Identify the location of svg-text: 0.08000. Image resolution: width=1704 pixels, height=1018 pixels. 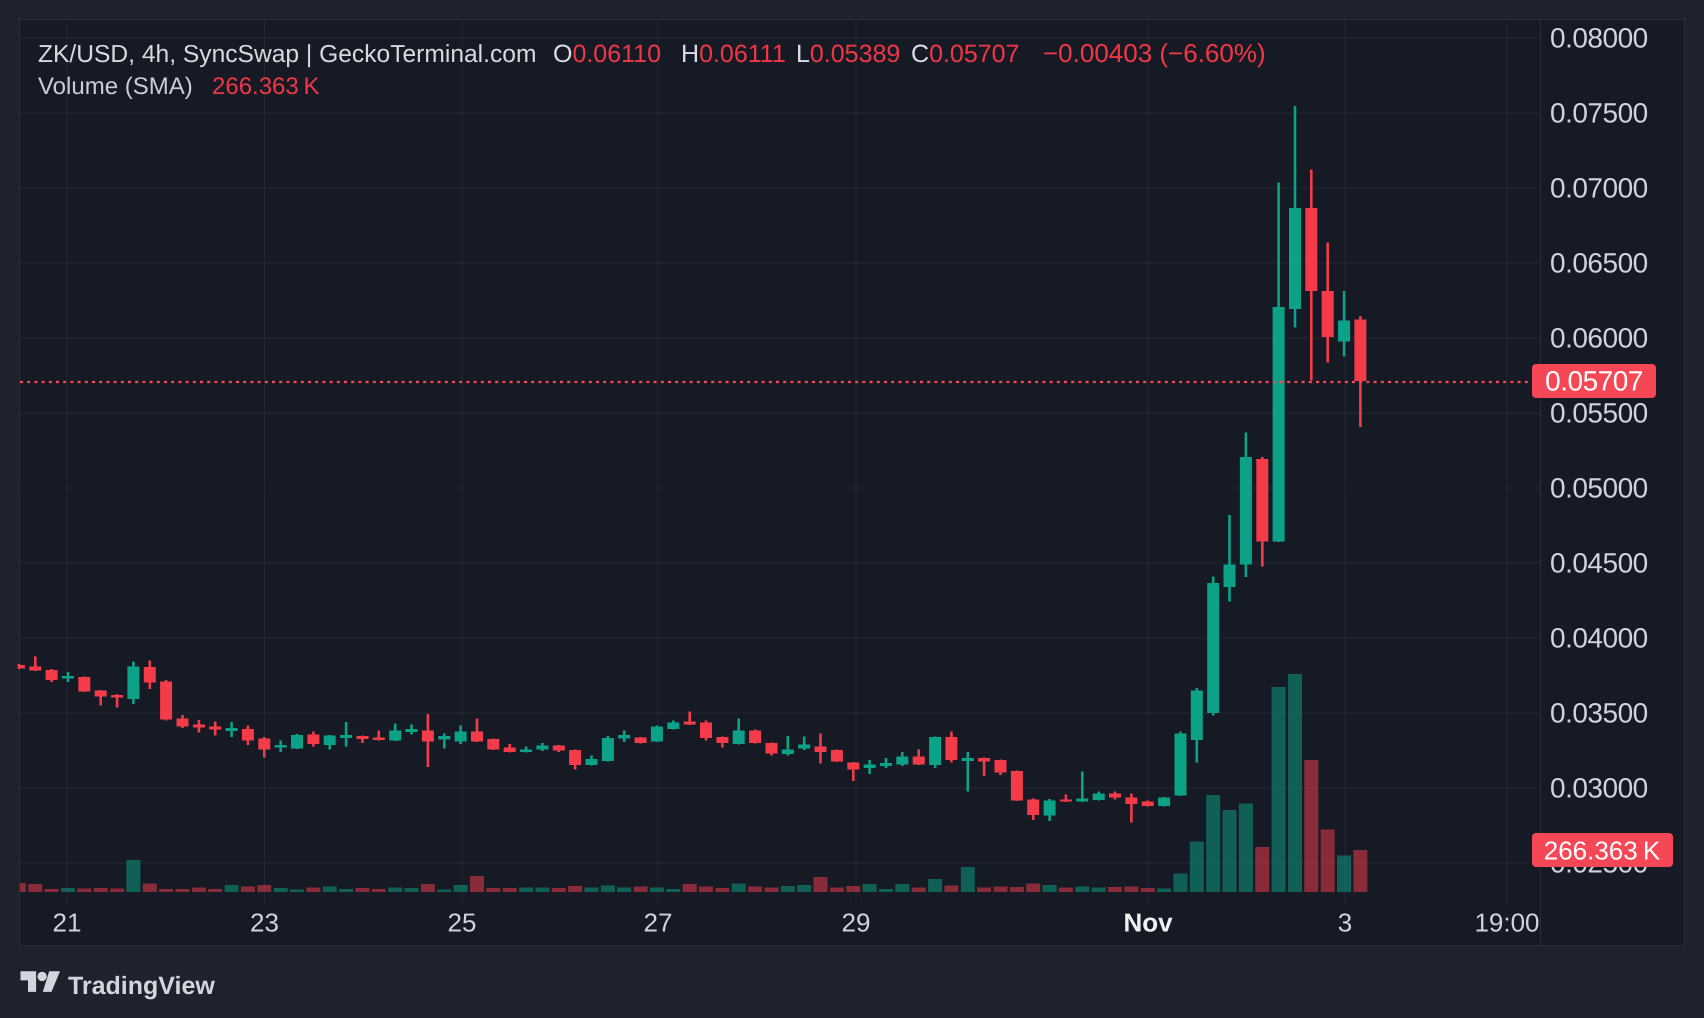
(1599, 38).